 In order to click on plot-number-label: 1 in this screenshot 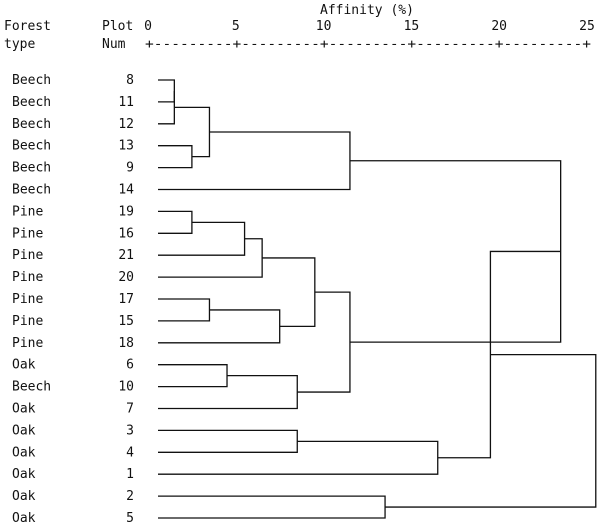, I will do `click(130, 474)`.